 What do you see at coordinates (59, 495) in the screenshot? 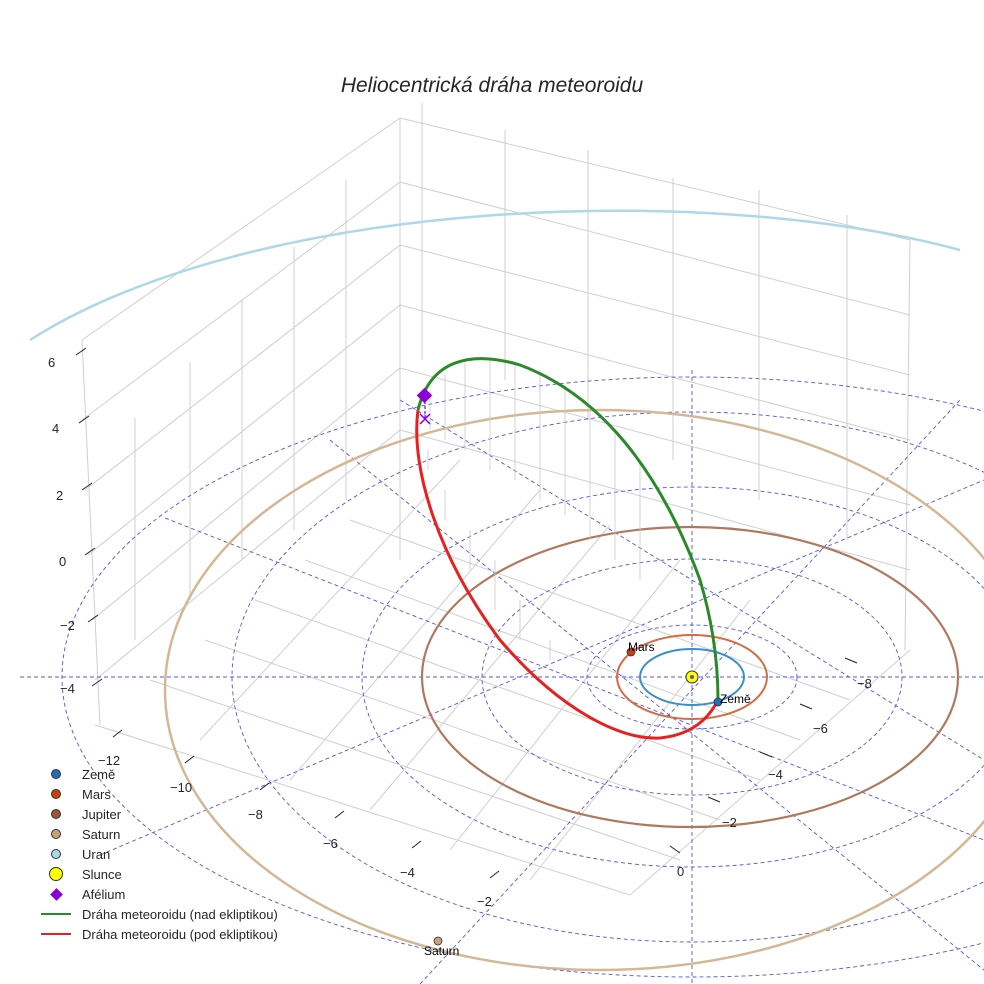
I see `svg-text: 2` at bounding box center [59, 495].